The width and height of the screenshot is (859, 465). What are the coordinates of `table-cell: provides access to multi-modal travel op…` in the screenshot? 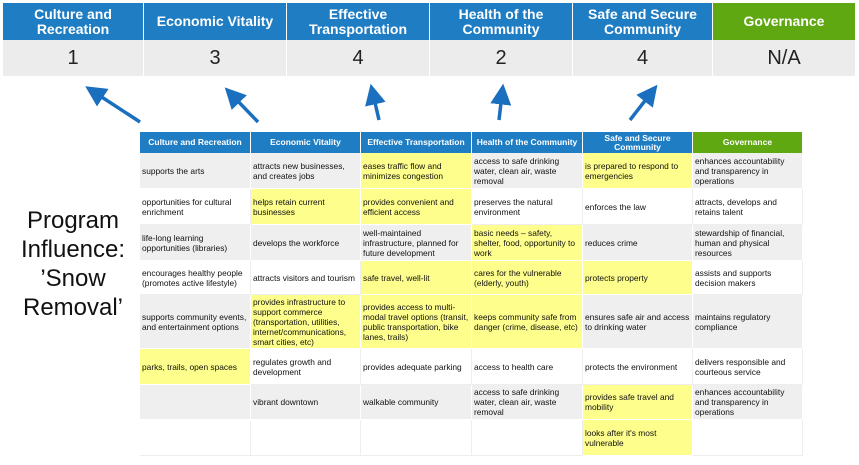 It's located at (416, 322).